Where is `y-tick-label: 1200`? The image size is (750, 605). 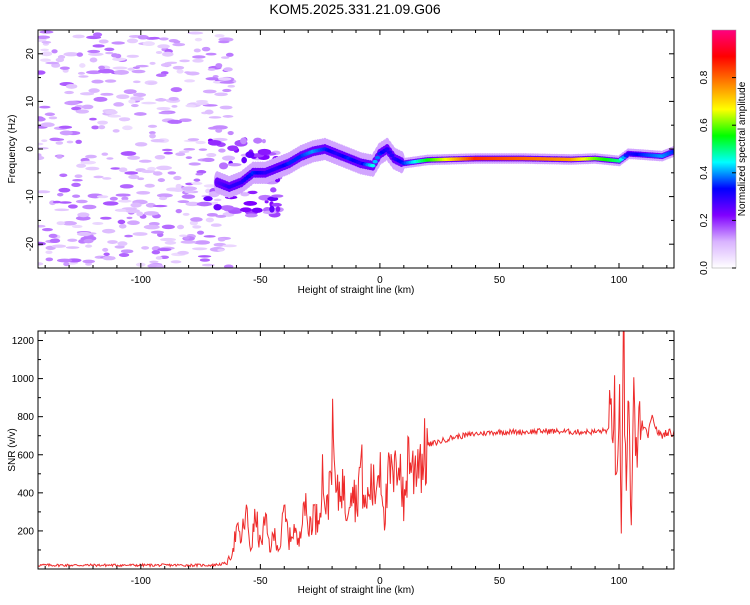
y-tick-label: 1200 is located at coordinates (23, 341).